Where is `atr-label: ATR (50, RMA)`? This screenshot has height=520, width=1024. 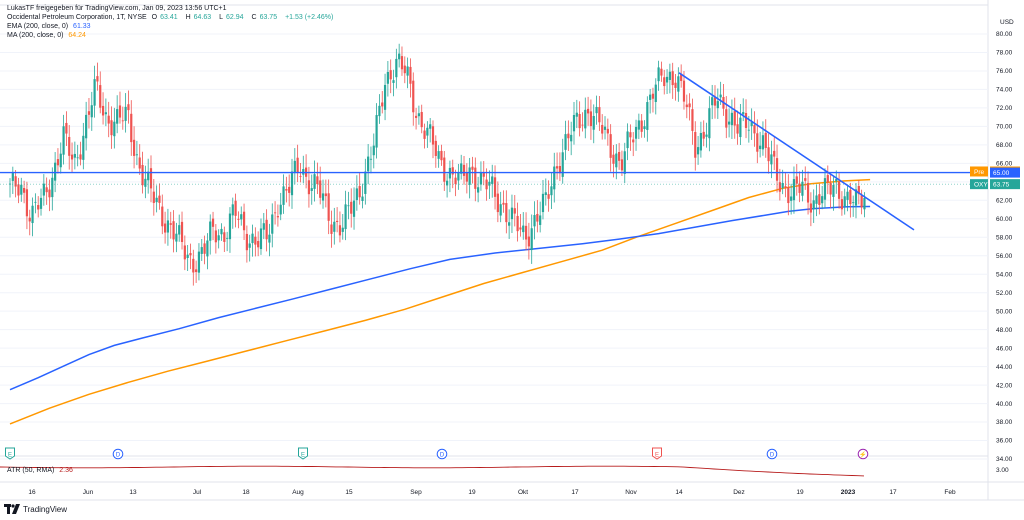 atr-label: ATR (50, RMA) is located at coordinates (31, 470).